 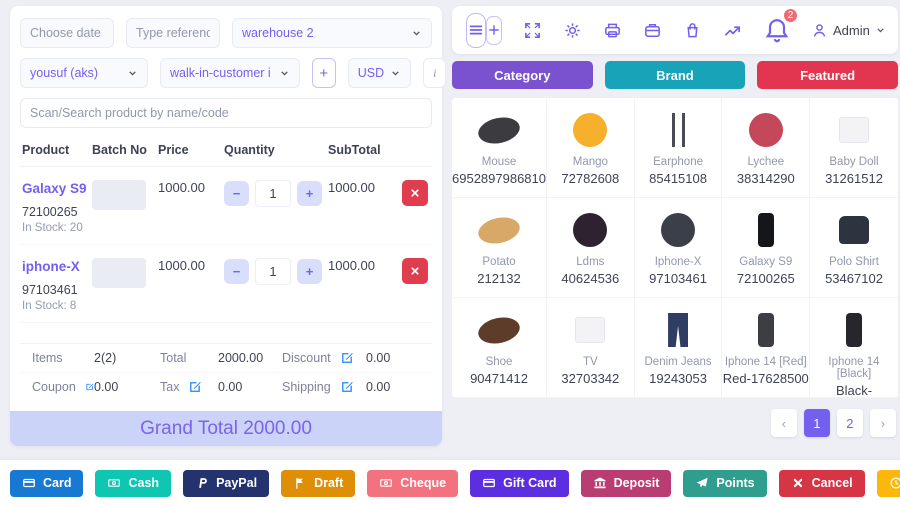 I want to click on product-card: Polo Shirt 53467102, so click(x=854, y=248).